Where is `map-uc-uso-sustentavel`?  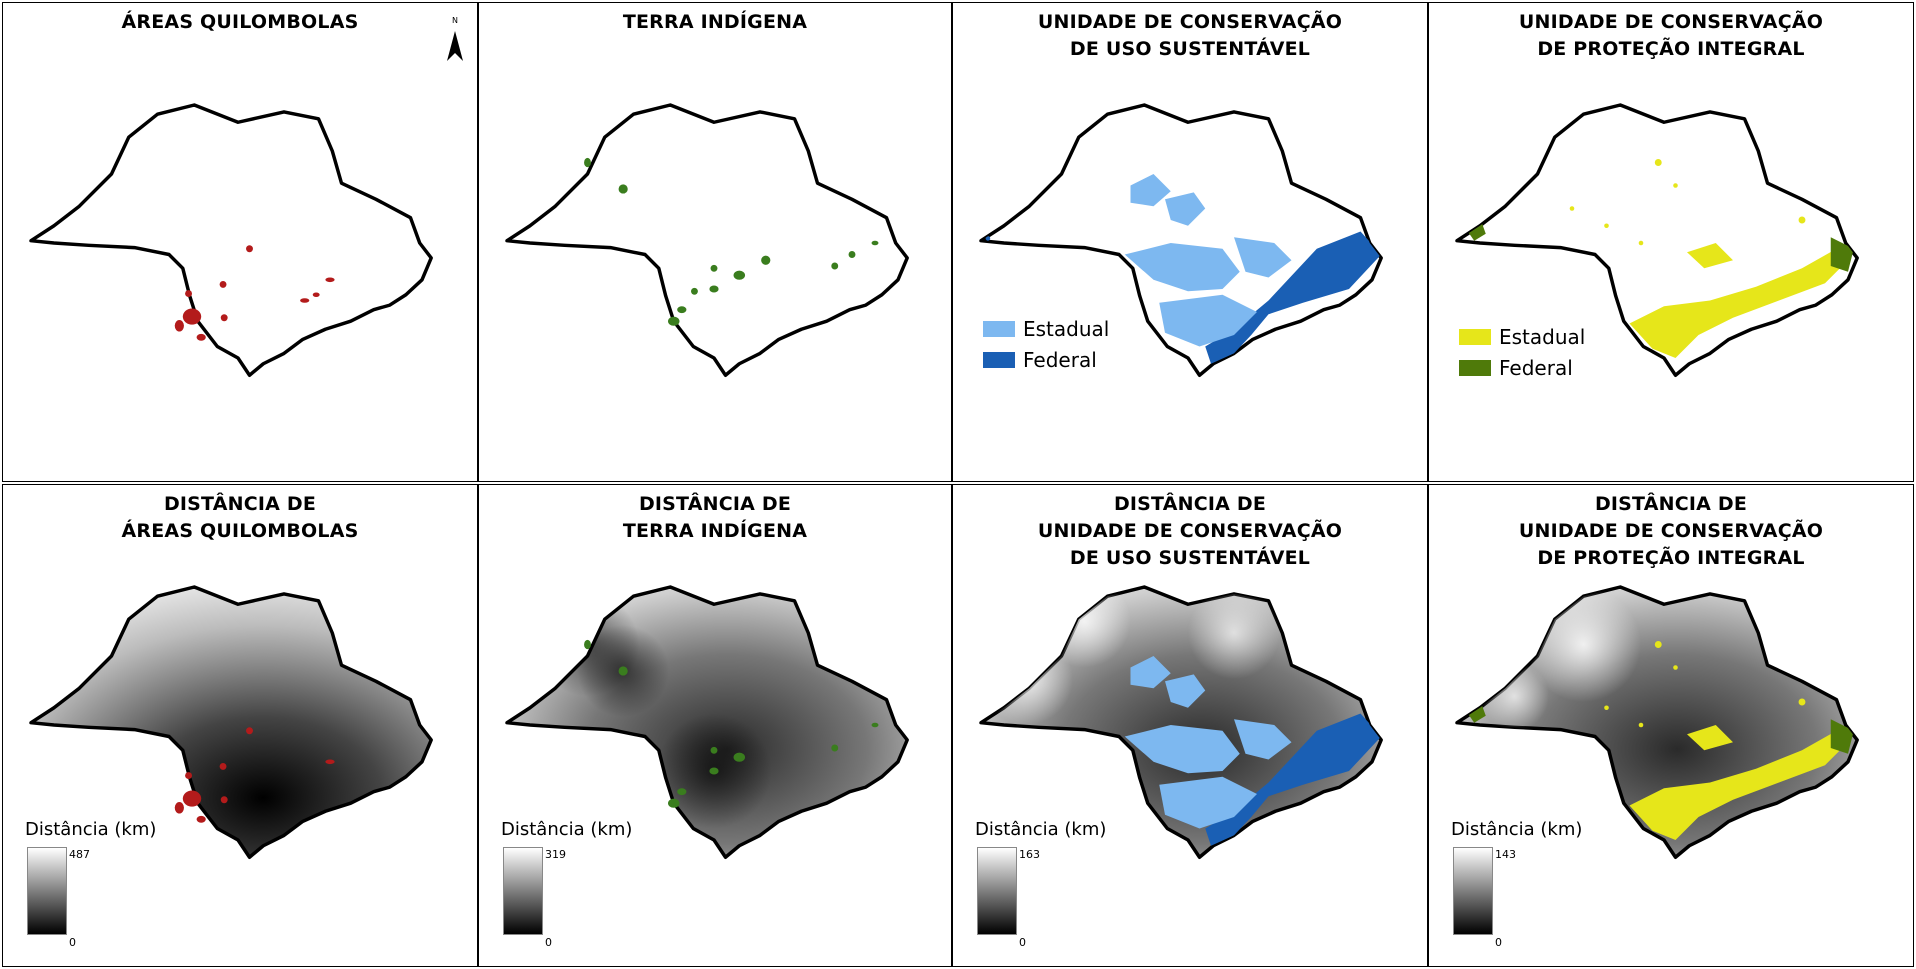 map-uc-uso-sustentavel is located at coordinates (1181, 240).